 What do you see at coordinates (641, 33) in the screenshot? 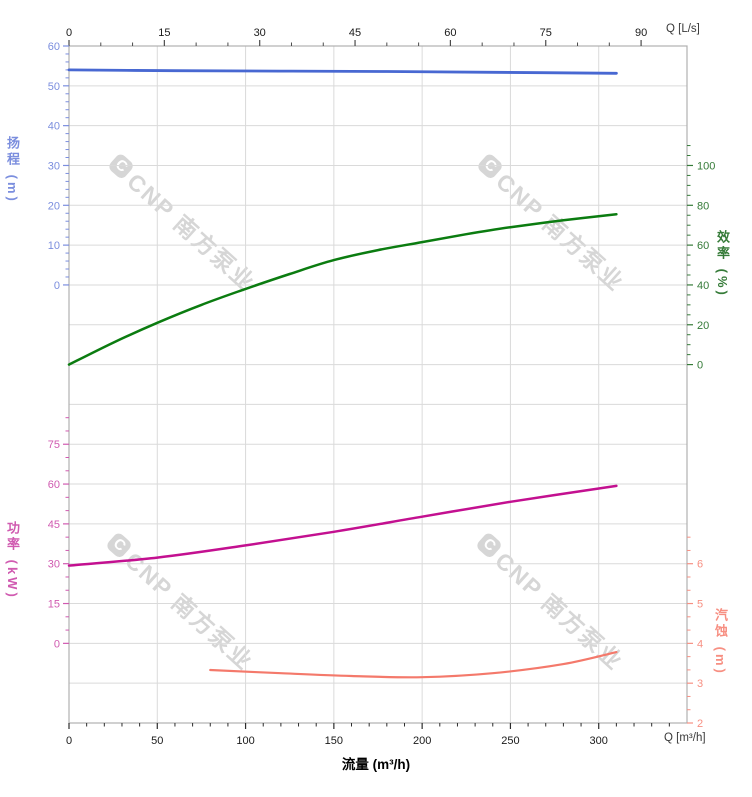
I see `svg-text: 90` at bounding box center [641, 33].